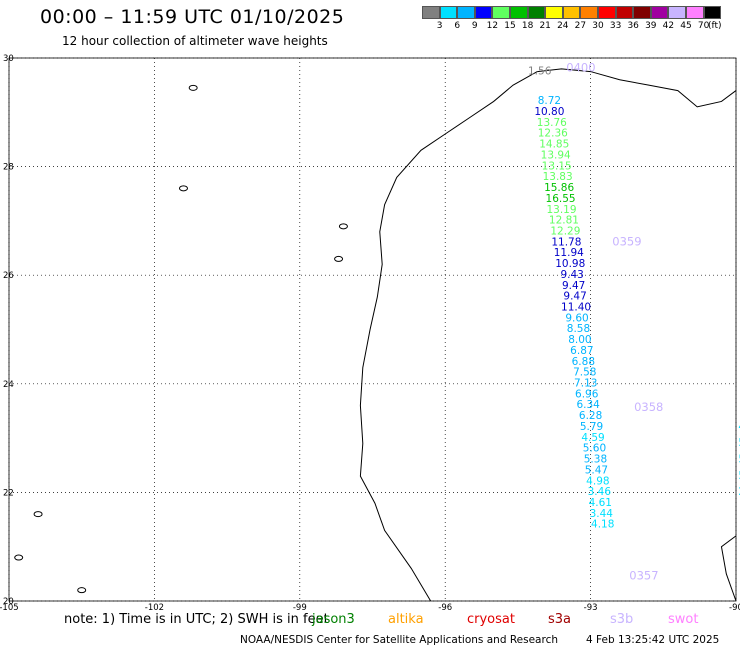 This screenshot has width=740, height=650. What do you see at coordinates (651, 26) in the screenshot?
I see `color-scale-tick: 39` at bounding box center [651, 26].